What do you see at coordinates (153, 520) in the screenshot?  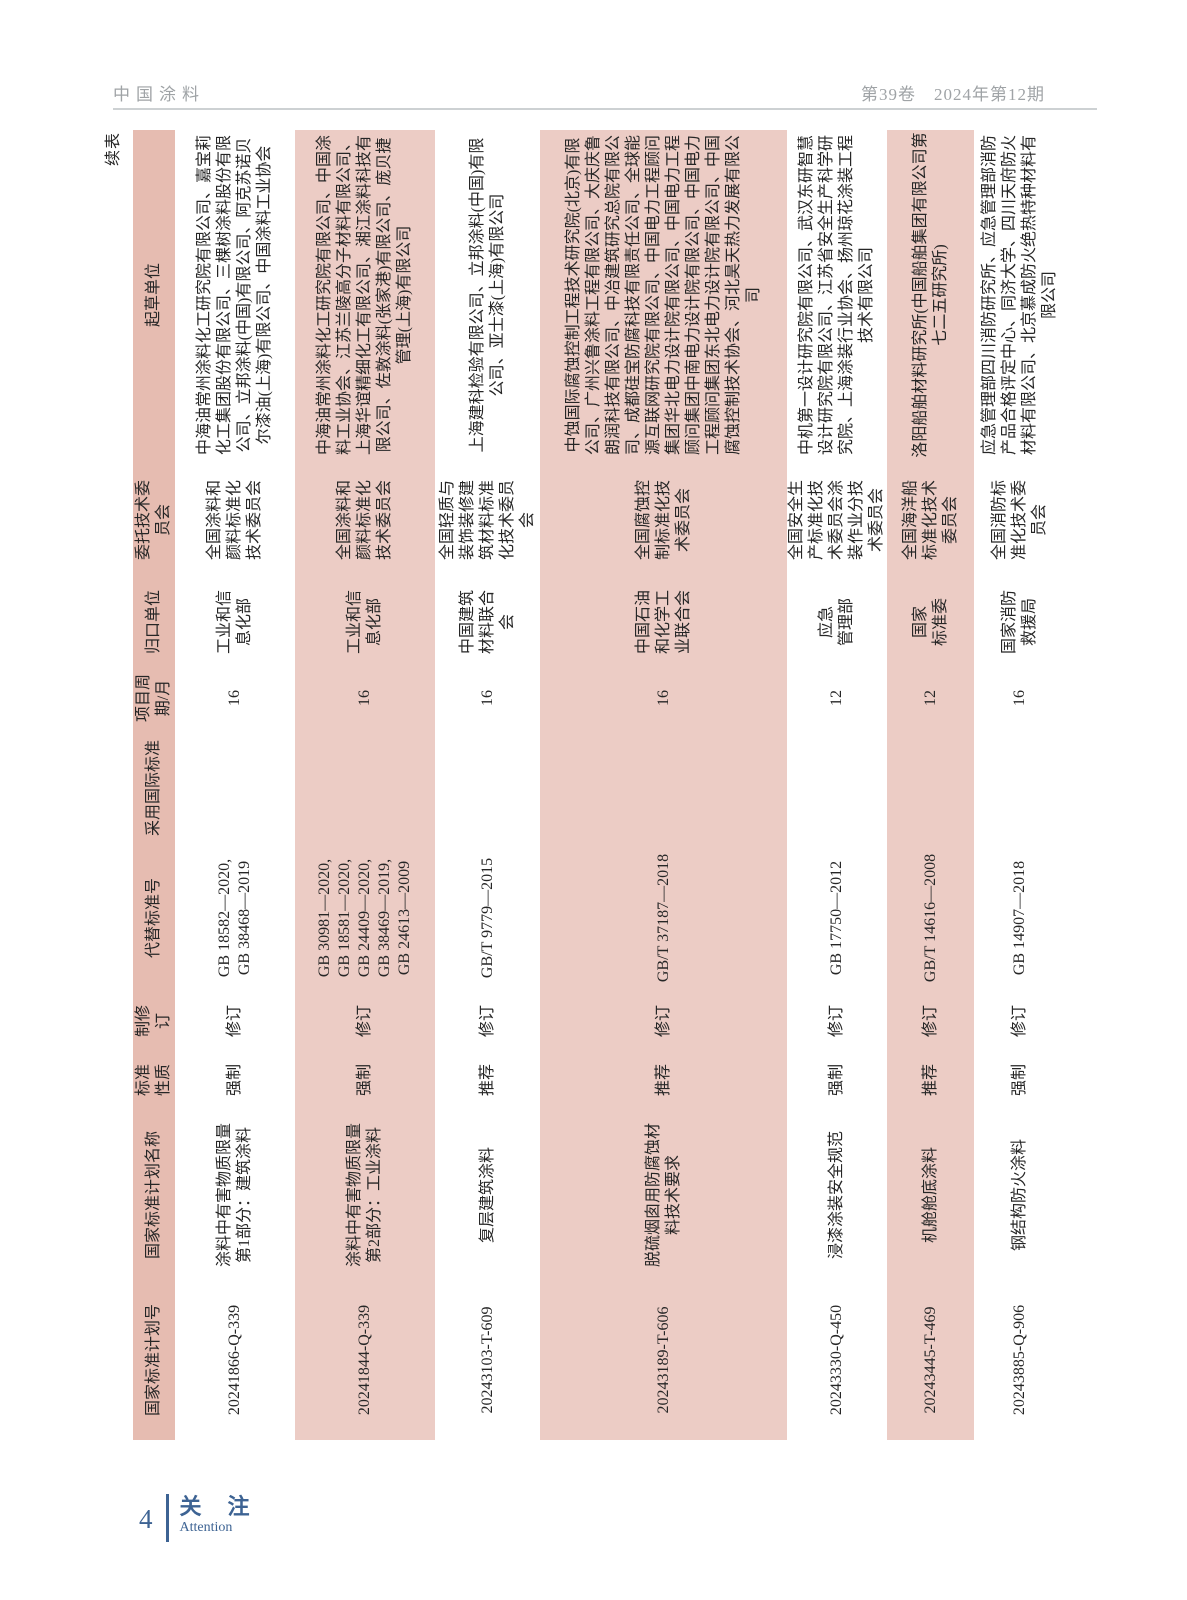 I see `col-header-committee: 委托技术委 员会` at bounding box center [153, 520].